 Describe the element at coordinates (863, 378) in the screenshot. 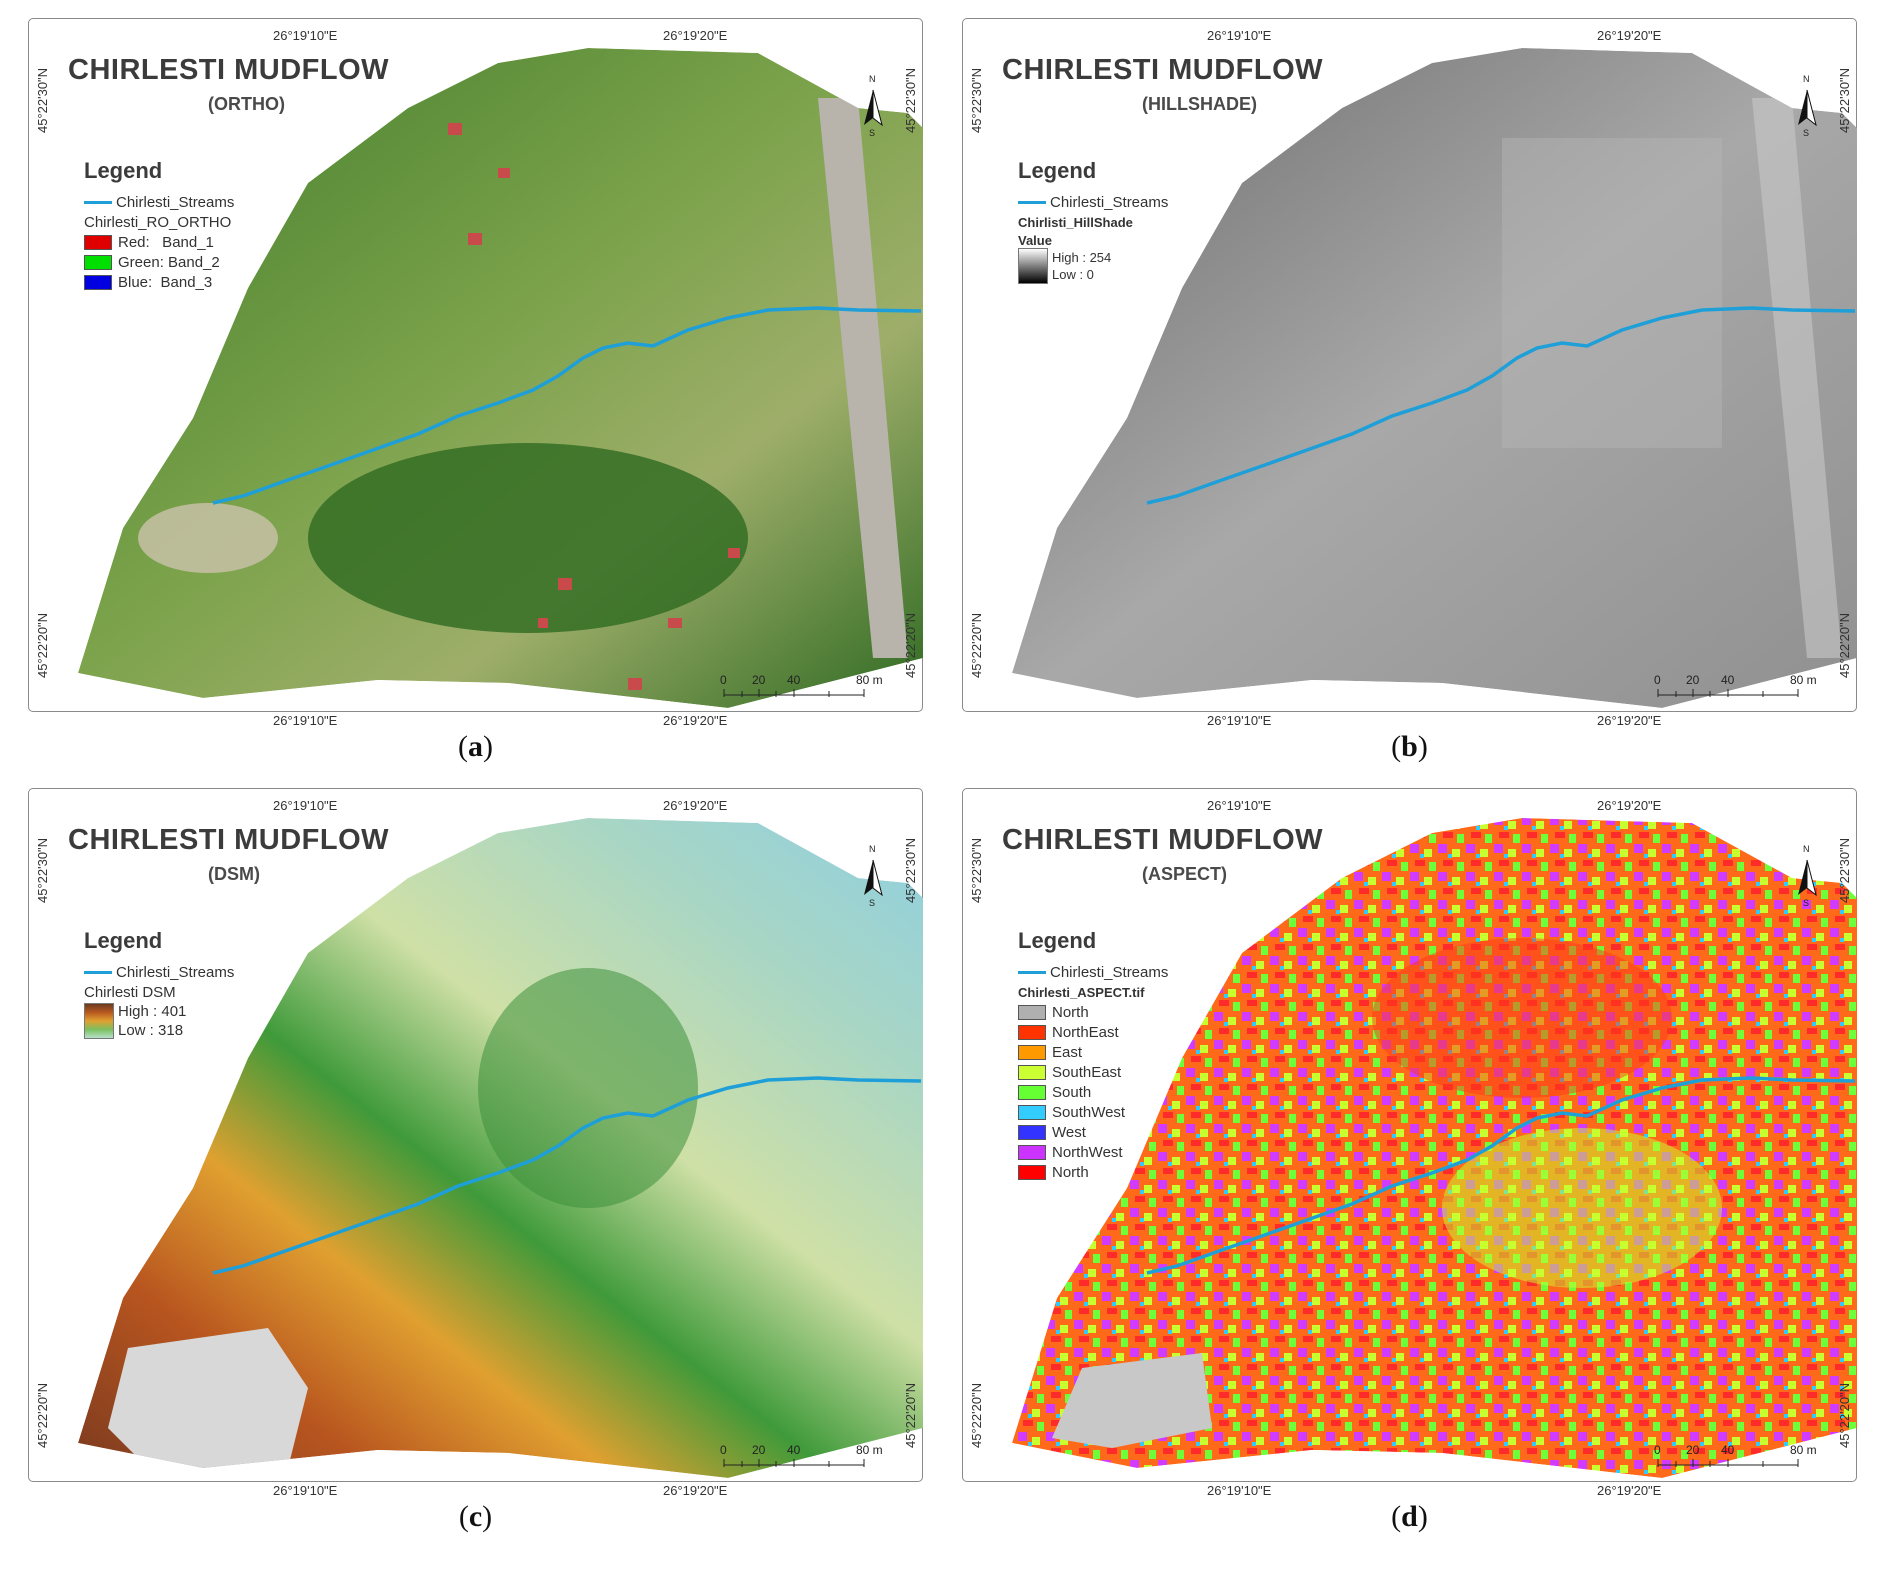

I see `road` at that location.